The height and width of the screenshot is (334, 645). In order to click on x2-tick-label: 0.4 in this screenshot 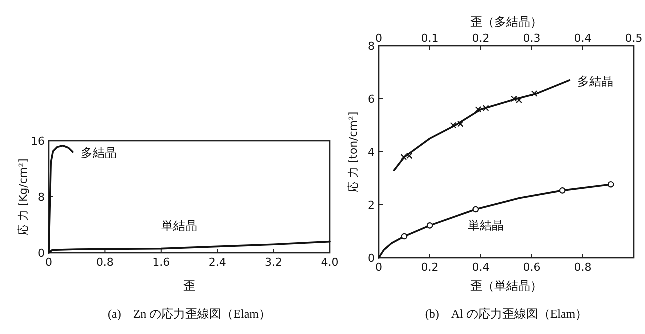, I will do `click(583, 38)`.